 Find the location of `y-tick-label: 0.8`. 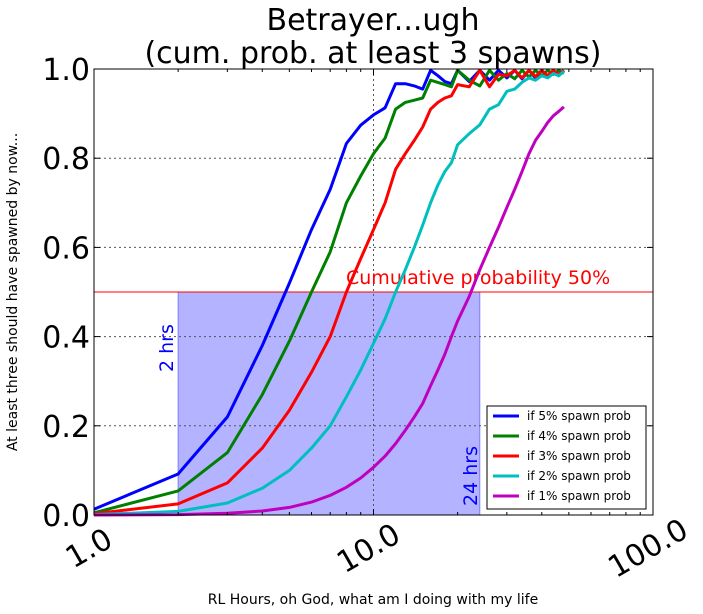

y-tick-label: 0.8 is located at coordinates (66, 159).